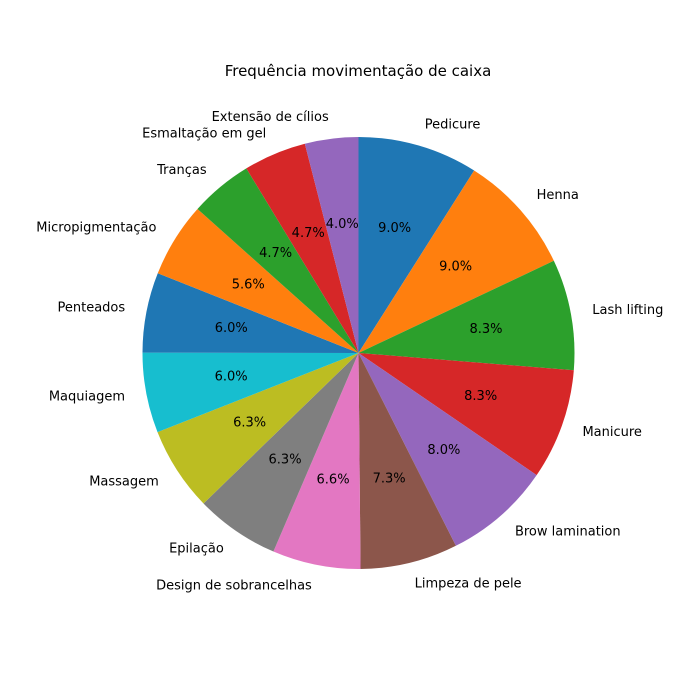  Describe the element at coordinates (270, 117) in the screenshot. I see `label-extensao-de-cilios: Extensão de cílios` at that location.